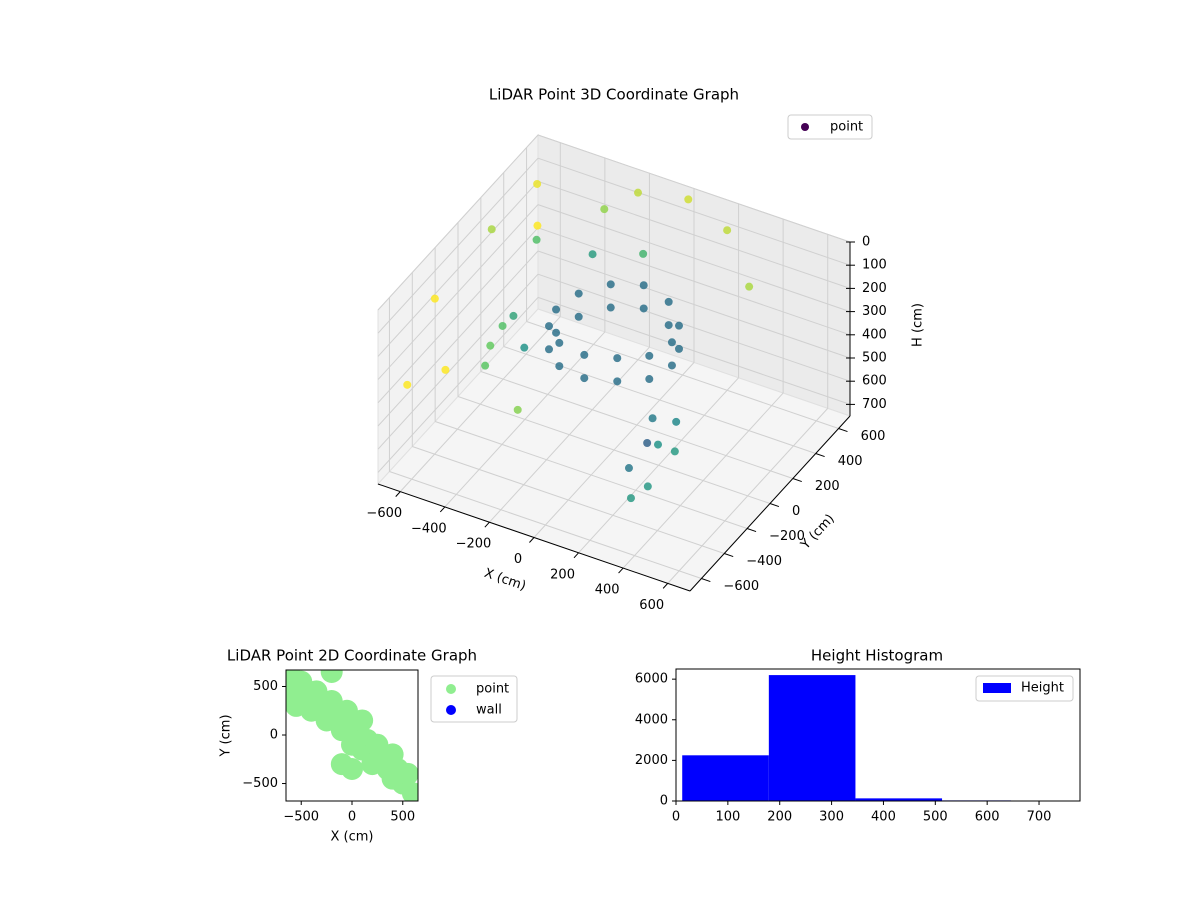 This screenshot has height=900, width=1200. Describe the element at coordinates (260, 783) in the screenshot. I see `y-tick-label: −500` at that location.